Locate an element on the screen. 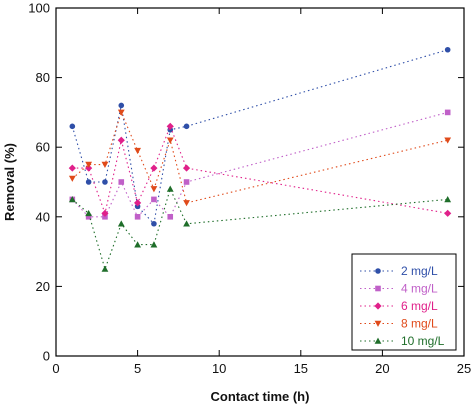 The height and width of the screenshot is (408, 474). legend-item: 10 mg/L is located at coordinates (402, 341).